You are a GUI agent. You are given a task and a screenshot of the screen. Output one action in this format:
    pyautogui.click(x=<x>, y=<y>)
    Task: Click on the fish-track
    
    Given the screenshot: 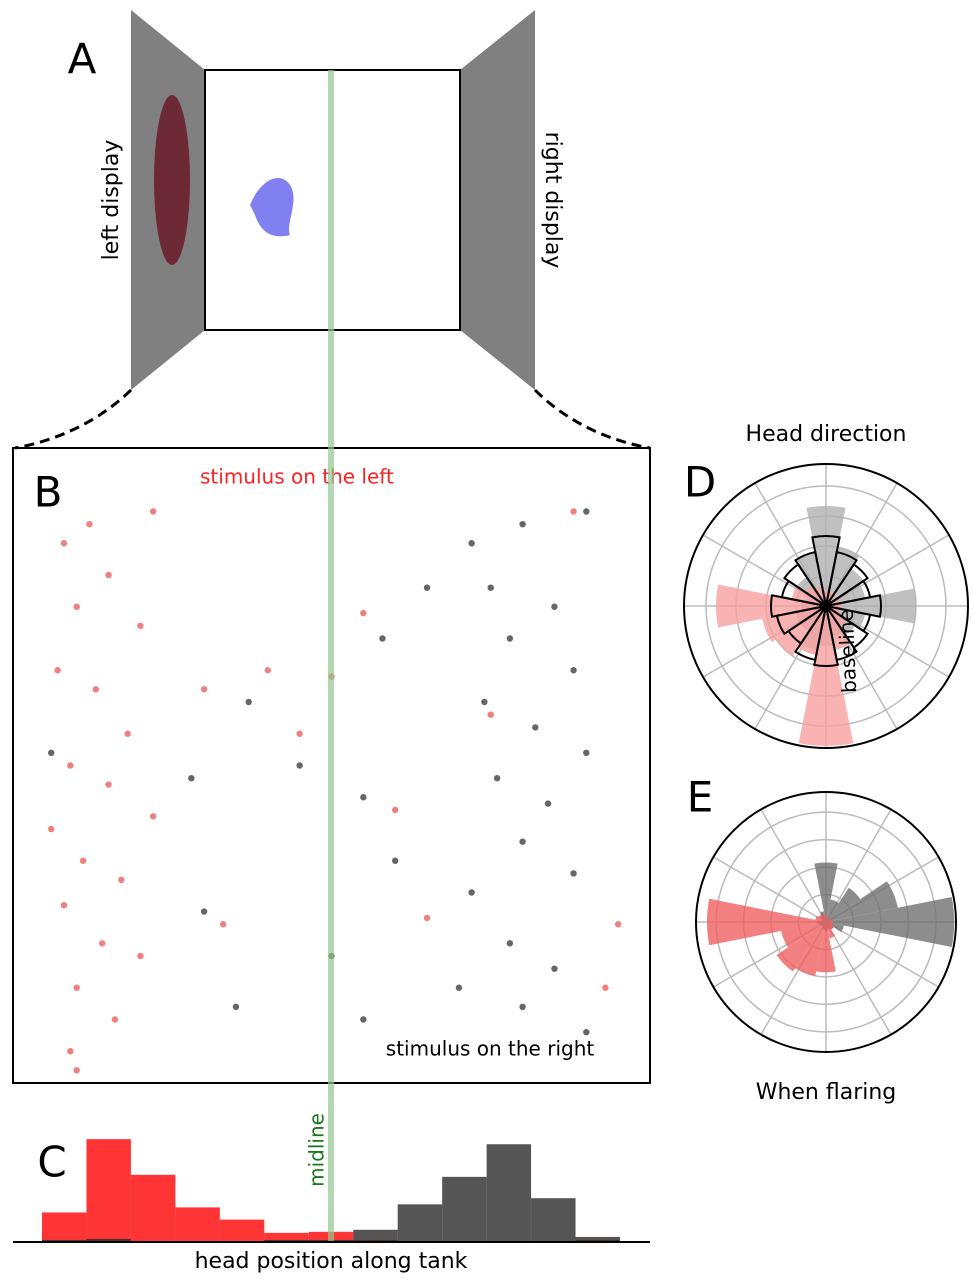 What is the action you would take?
    pyautogui.click(x=272, y=207)
    